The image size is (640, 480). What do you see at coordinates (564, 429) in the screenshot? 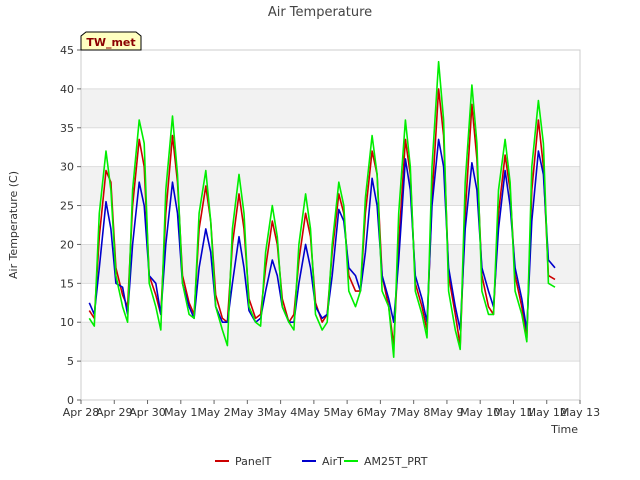
I see `x-axis-label: Time` at bounding box center [564, 429].